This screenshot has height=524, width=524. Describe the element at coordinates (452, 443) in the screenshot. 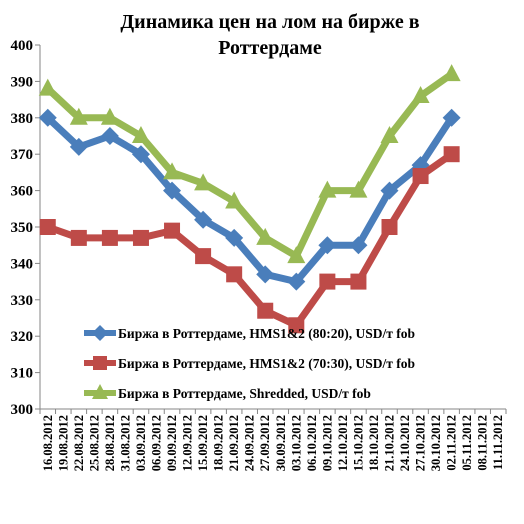

I see `x-tick-label: 02.11.2012` at that location.